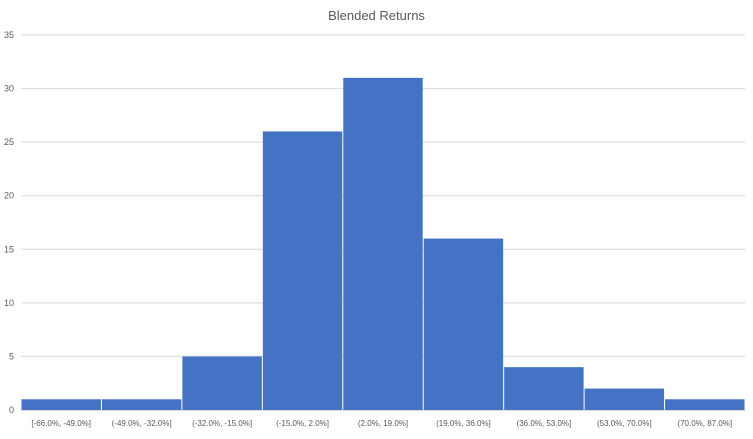  I want to click on x-tick-label: (70.0%, 87.0%], so click(704, 423).